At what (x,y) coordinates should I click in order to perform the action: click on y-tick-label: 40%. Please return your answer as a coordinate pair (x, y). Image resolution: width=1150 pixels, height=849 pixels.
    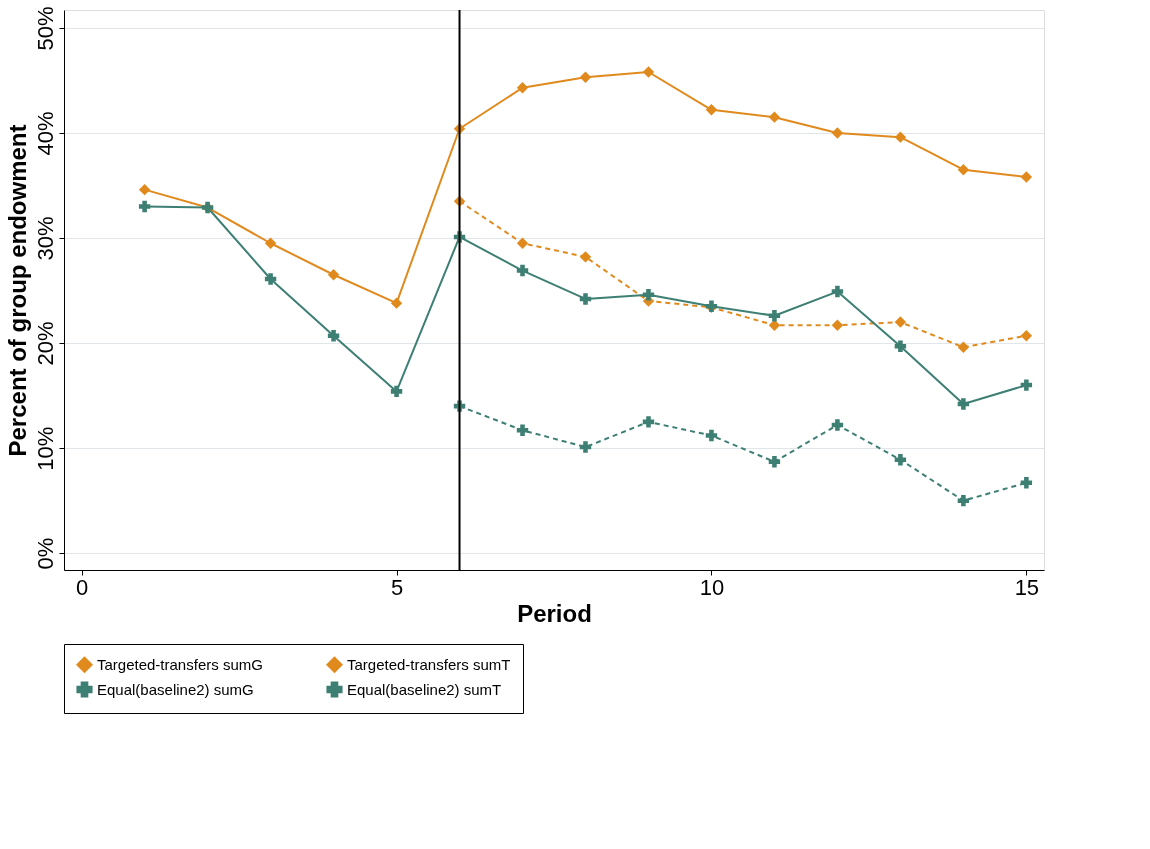
    Looking at the image, I should click on (45, 133).